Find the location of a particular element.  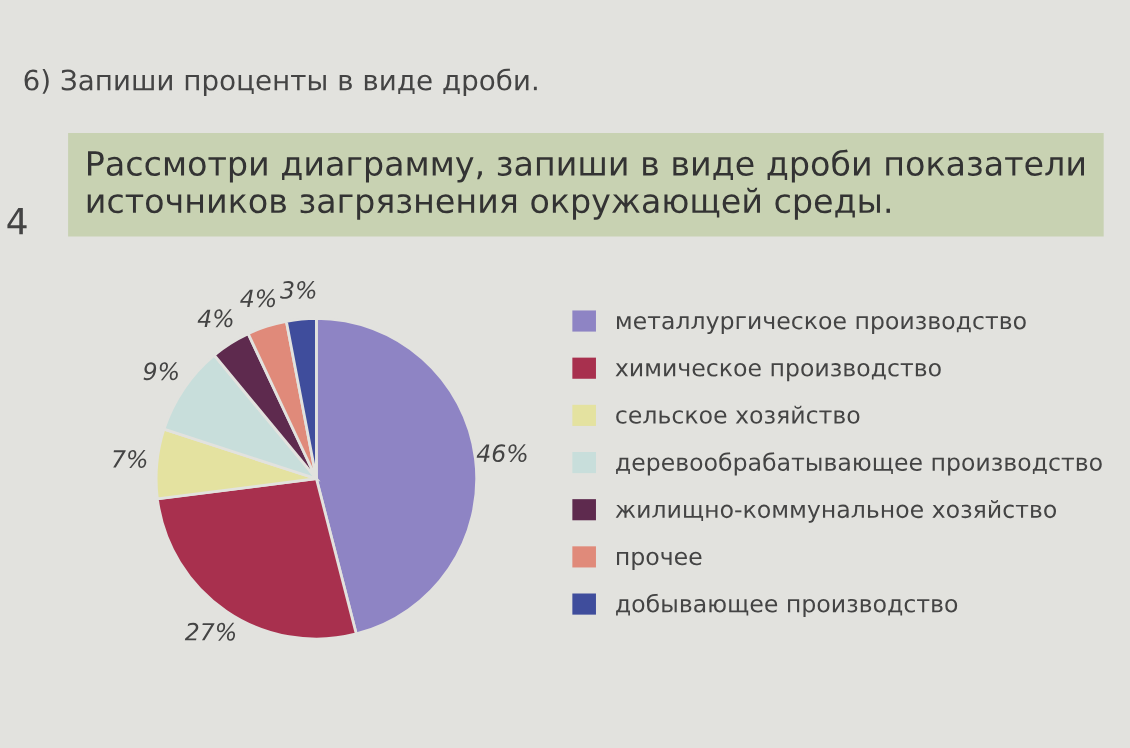

data-label: 46% is located at coordinates (501, 453).